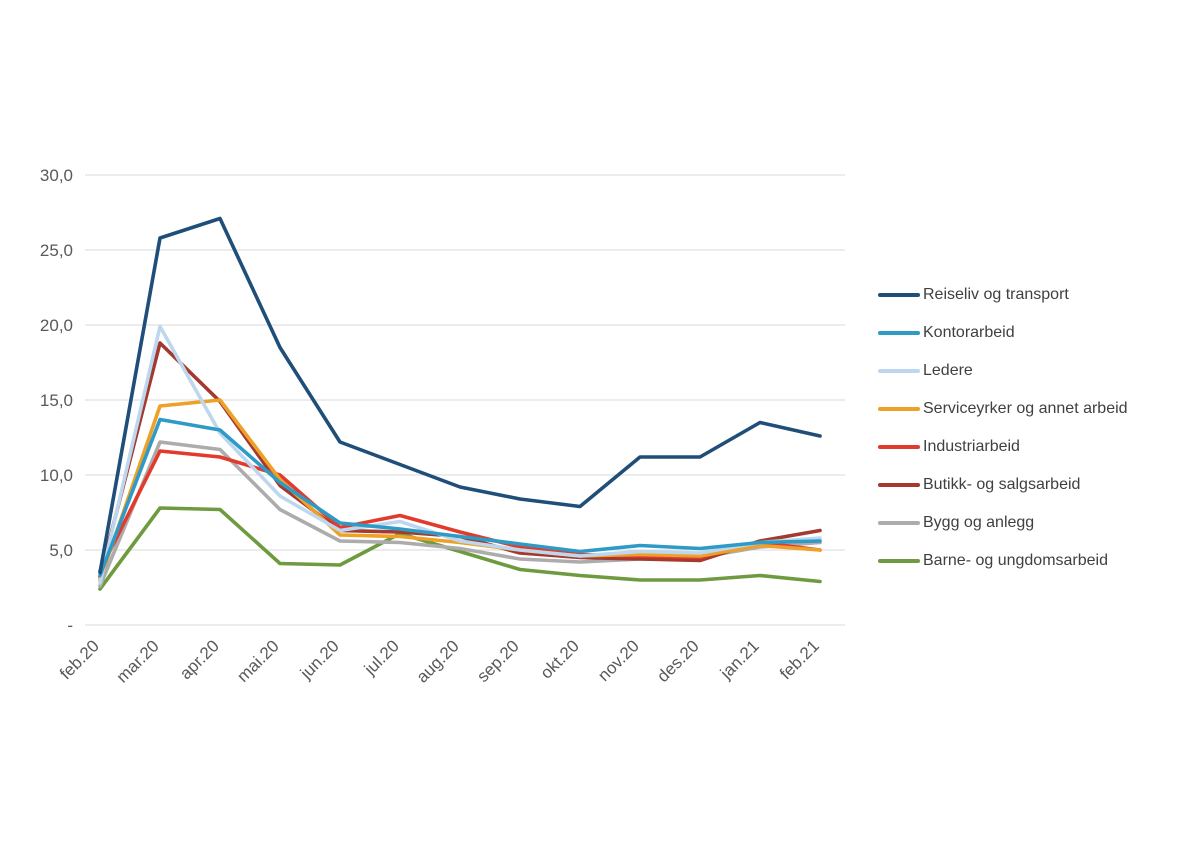  Describe the element at coordinates (979, 522) in the screenshot. I see `legend-label: Bygg og anlegg` at that location.